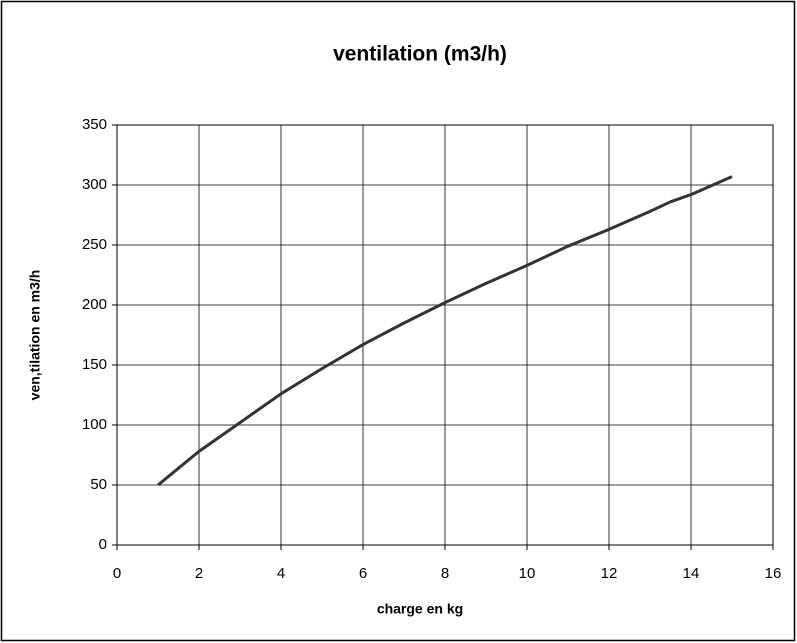 This screenshot has height=643, width=797. I want to click on y-axis-label: ven,tilation en m3/h, so click(35, 335).